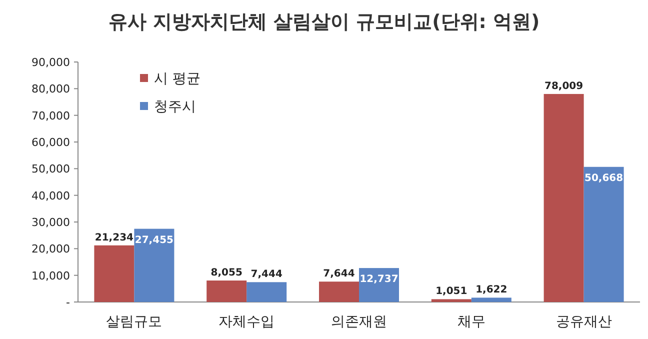 This screenshot has width=648, height=339. What do you see at coordinates (51, 142) in the screenshot?
I see `y-tick-label: 60,000` at bounding box center [51, 142].